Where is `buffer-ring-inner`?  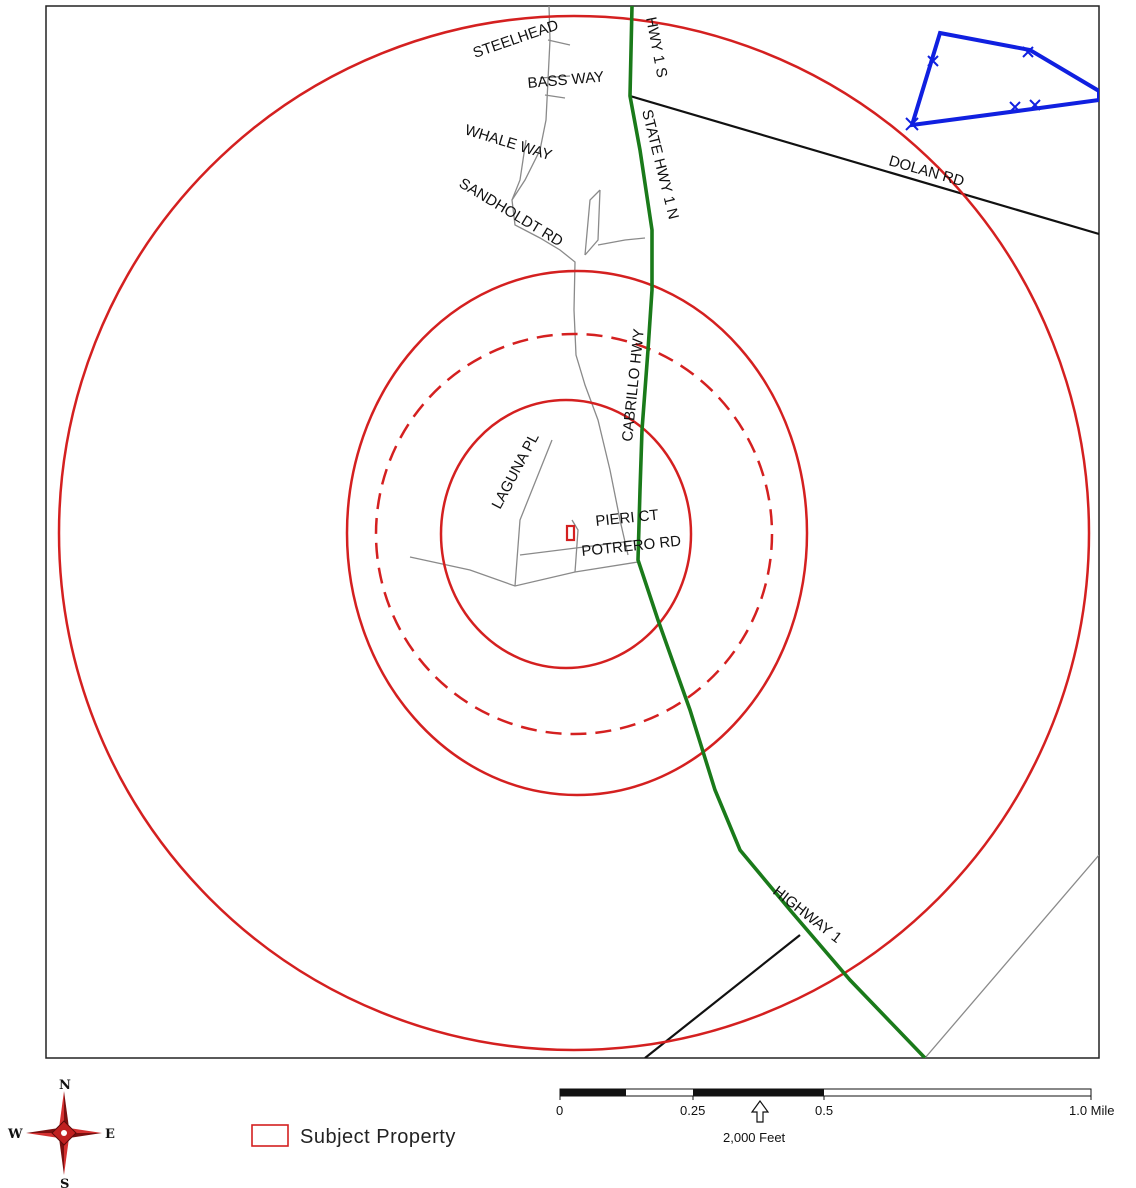 buffer-ring-inner is located at coordinates (566, 534).